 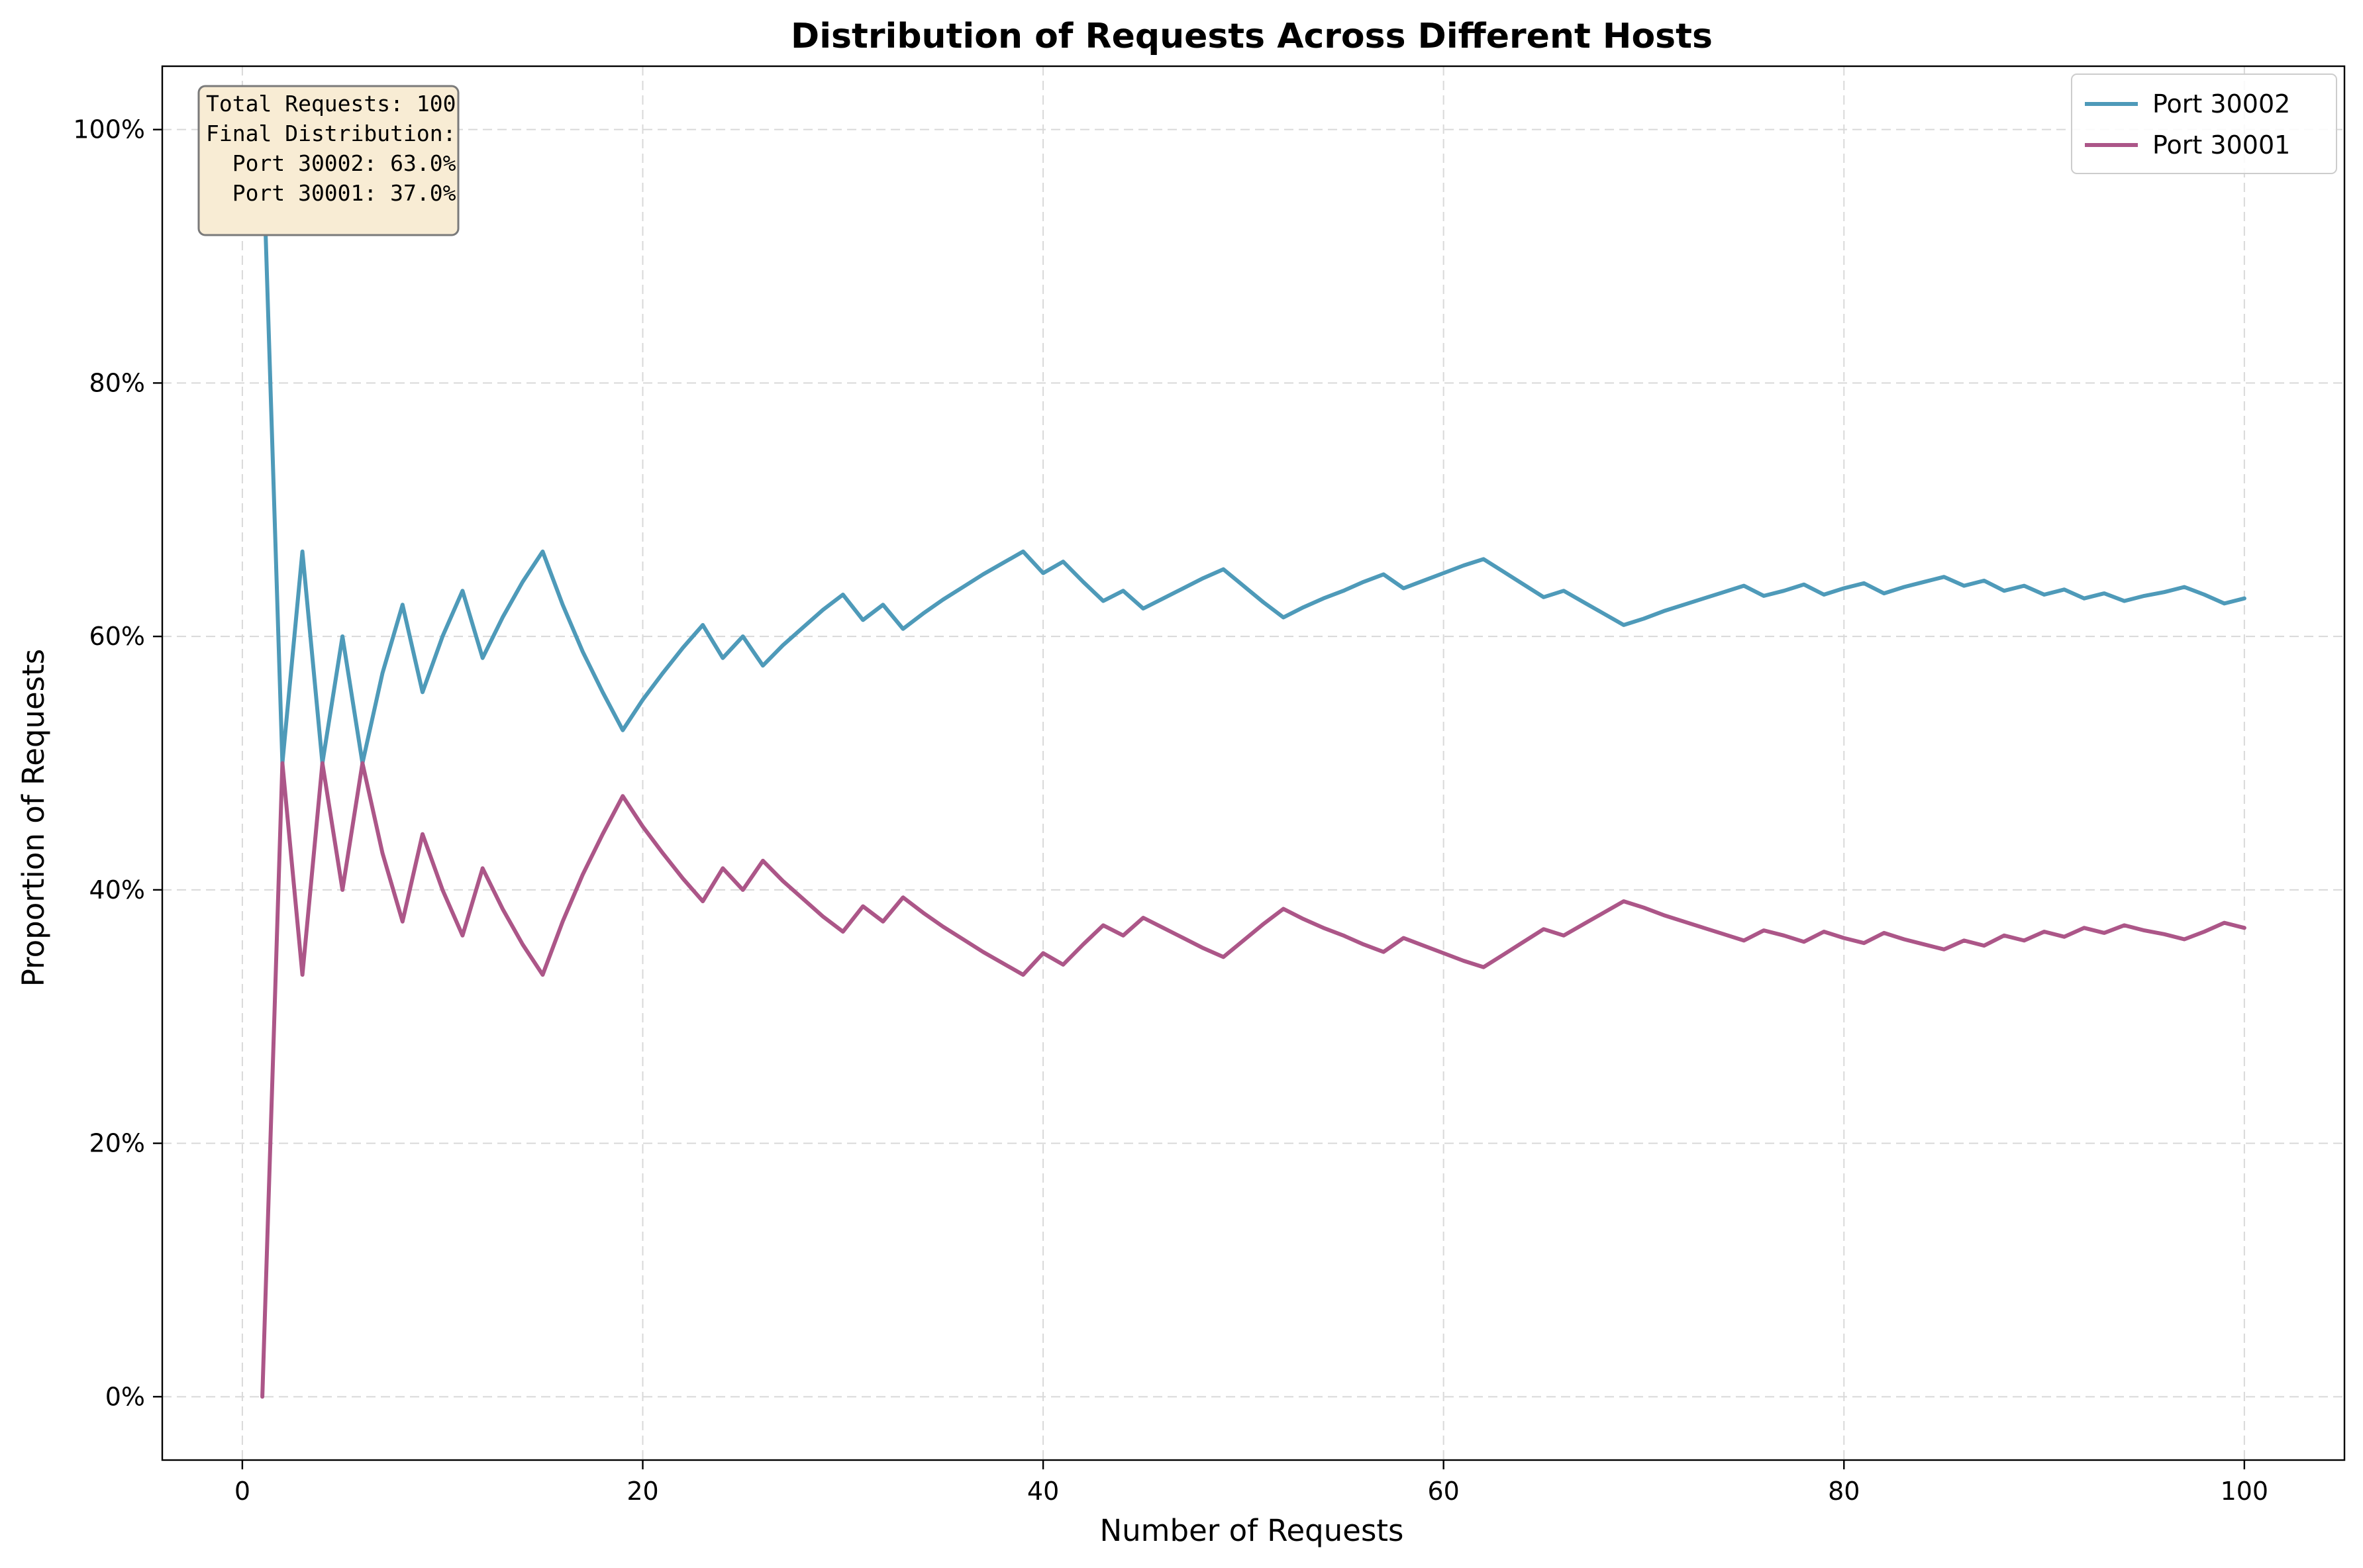 What do you see at coordinates (117, 382) in the screenshot?
I see `y-tick-label: 80%` at bounding box center [117, 382].